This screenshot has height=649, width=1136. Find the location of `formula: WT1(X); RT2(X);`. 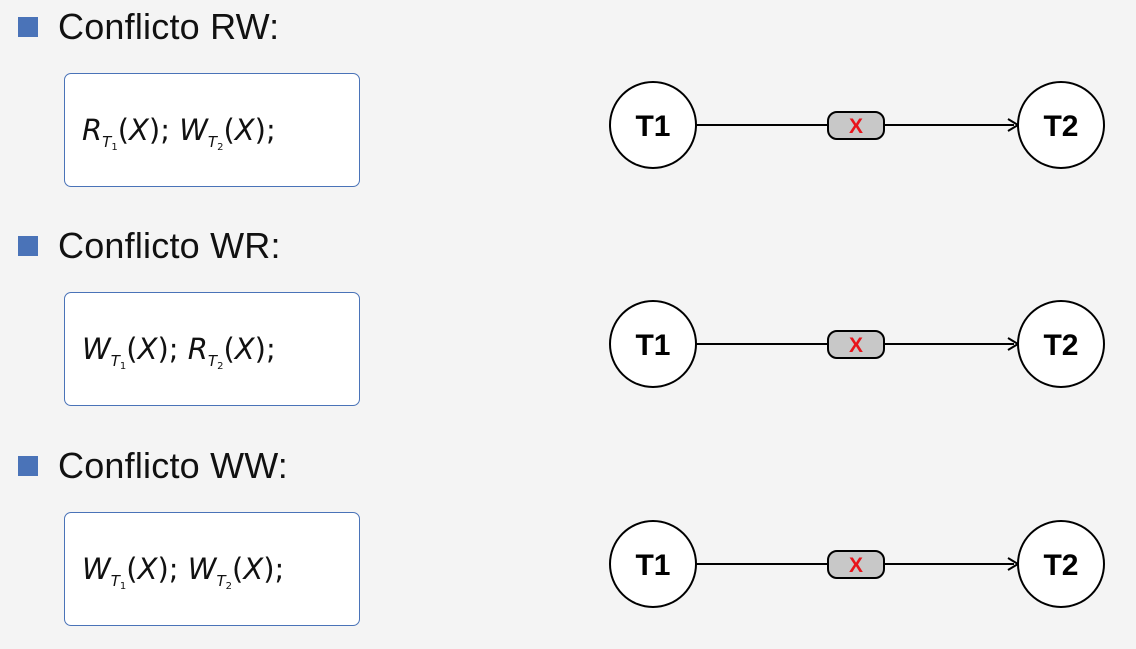

formula: WT1(X); RT2(X); is located at coordinates (179, 351).